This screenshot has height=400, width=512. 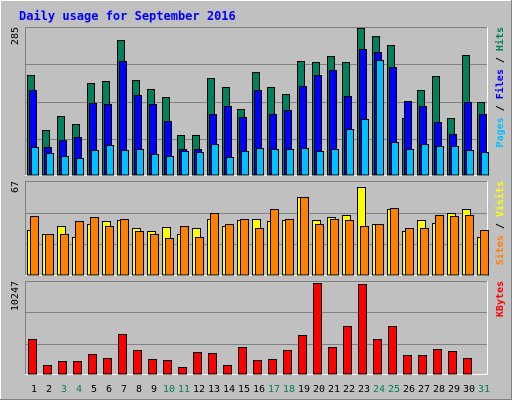 What do you see at coordinates (199, 389) in the screenshot?
I see `x-label-day-12: 12` at bounding box center [199, 389].